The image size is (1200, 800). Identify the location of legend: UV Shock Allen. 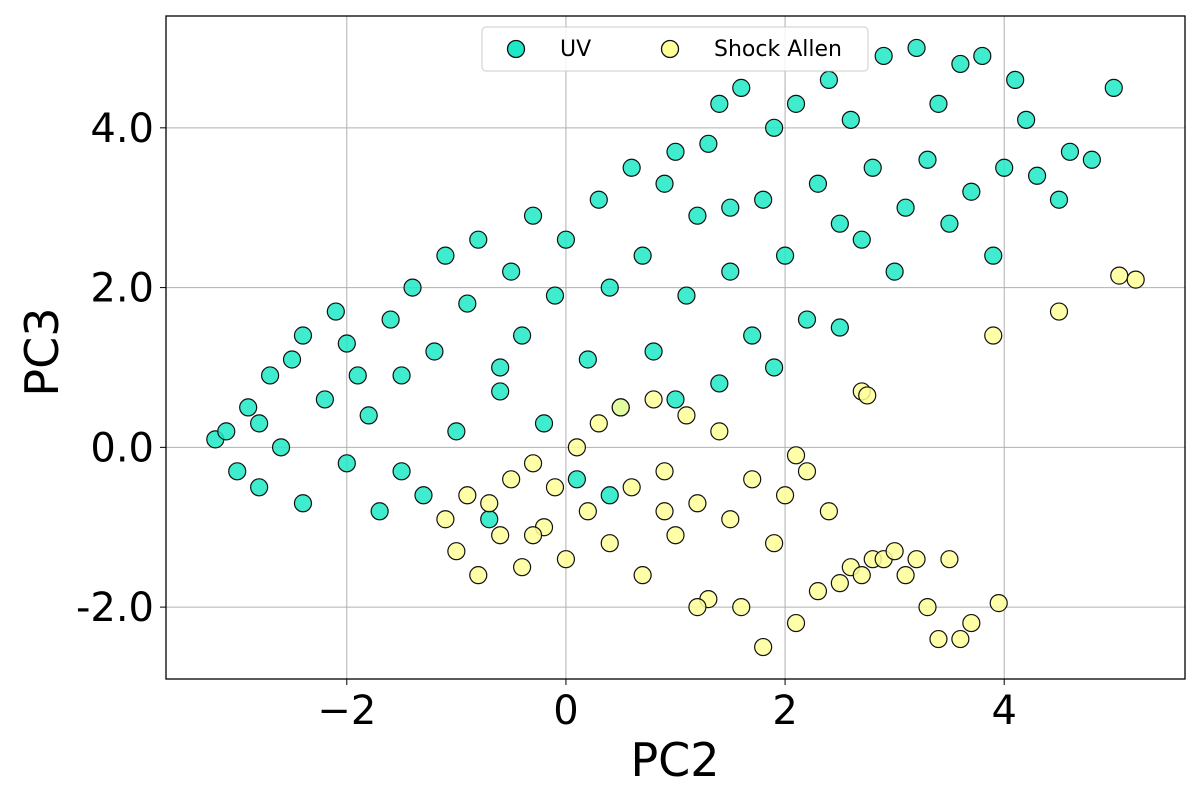
(675, 49).